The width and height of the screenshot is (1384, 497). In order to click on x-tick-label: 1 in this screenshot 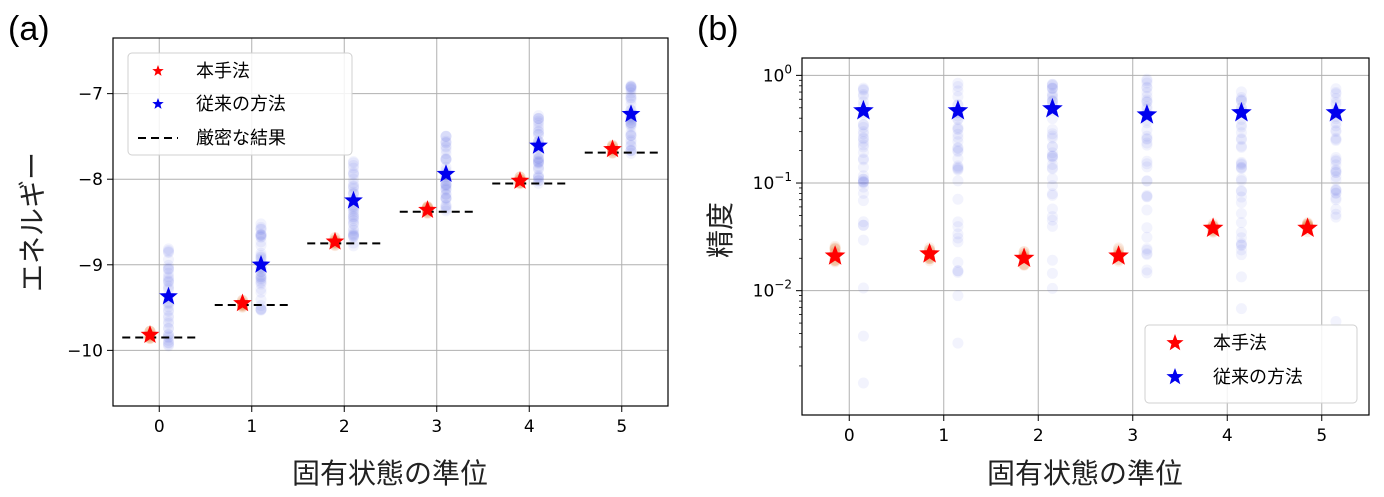, I will do `click(943, 436)`.